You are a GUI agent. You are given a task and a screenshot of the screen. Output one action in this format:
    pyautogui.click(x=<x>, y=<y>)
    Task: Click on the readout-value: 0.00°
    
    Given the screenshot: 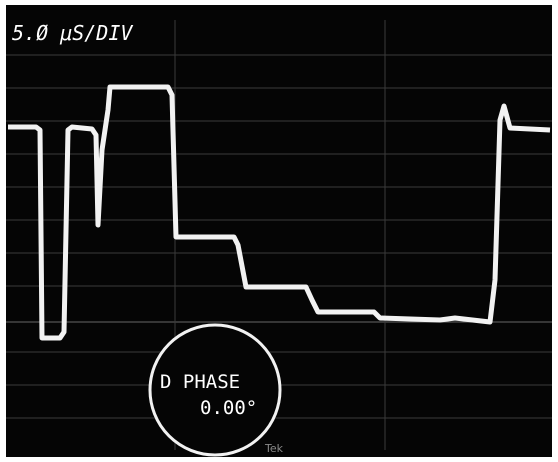 What is the action you would take?
    pyautogui.click(x=228, y=408)
    